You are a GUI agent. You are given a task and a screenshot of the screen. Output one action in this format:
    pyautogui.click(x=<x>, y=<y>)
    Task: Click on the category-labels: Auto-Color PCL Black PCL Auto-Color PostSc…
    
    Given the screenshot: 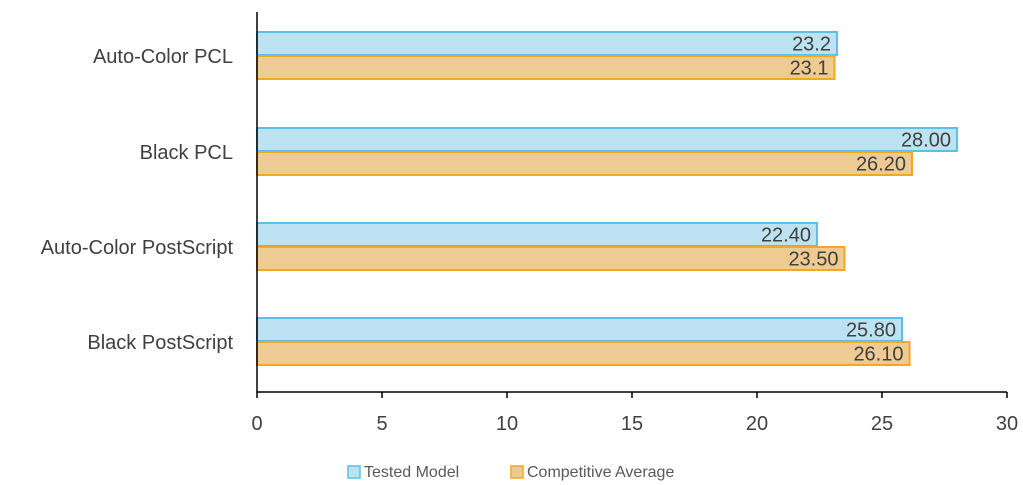 What is the action you would take?
    pyautogui.click(x=137, y=200)
    